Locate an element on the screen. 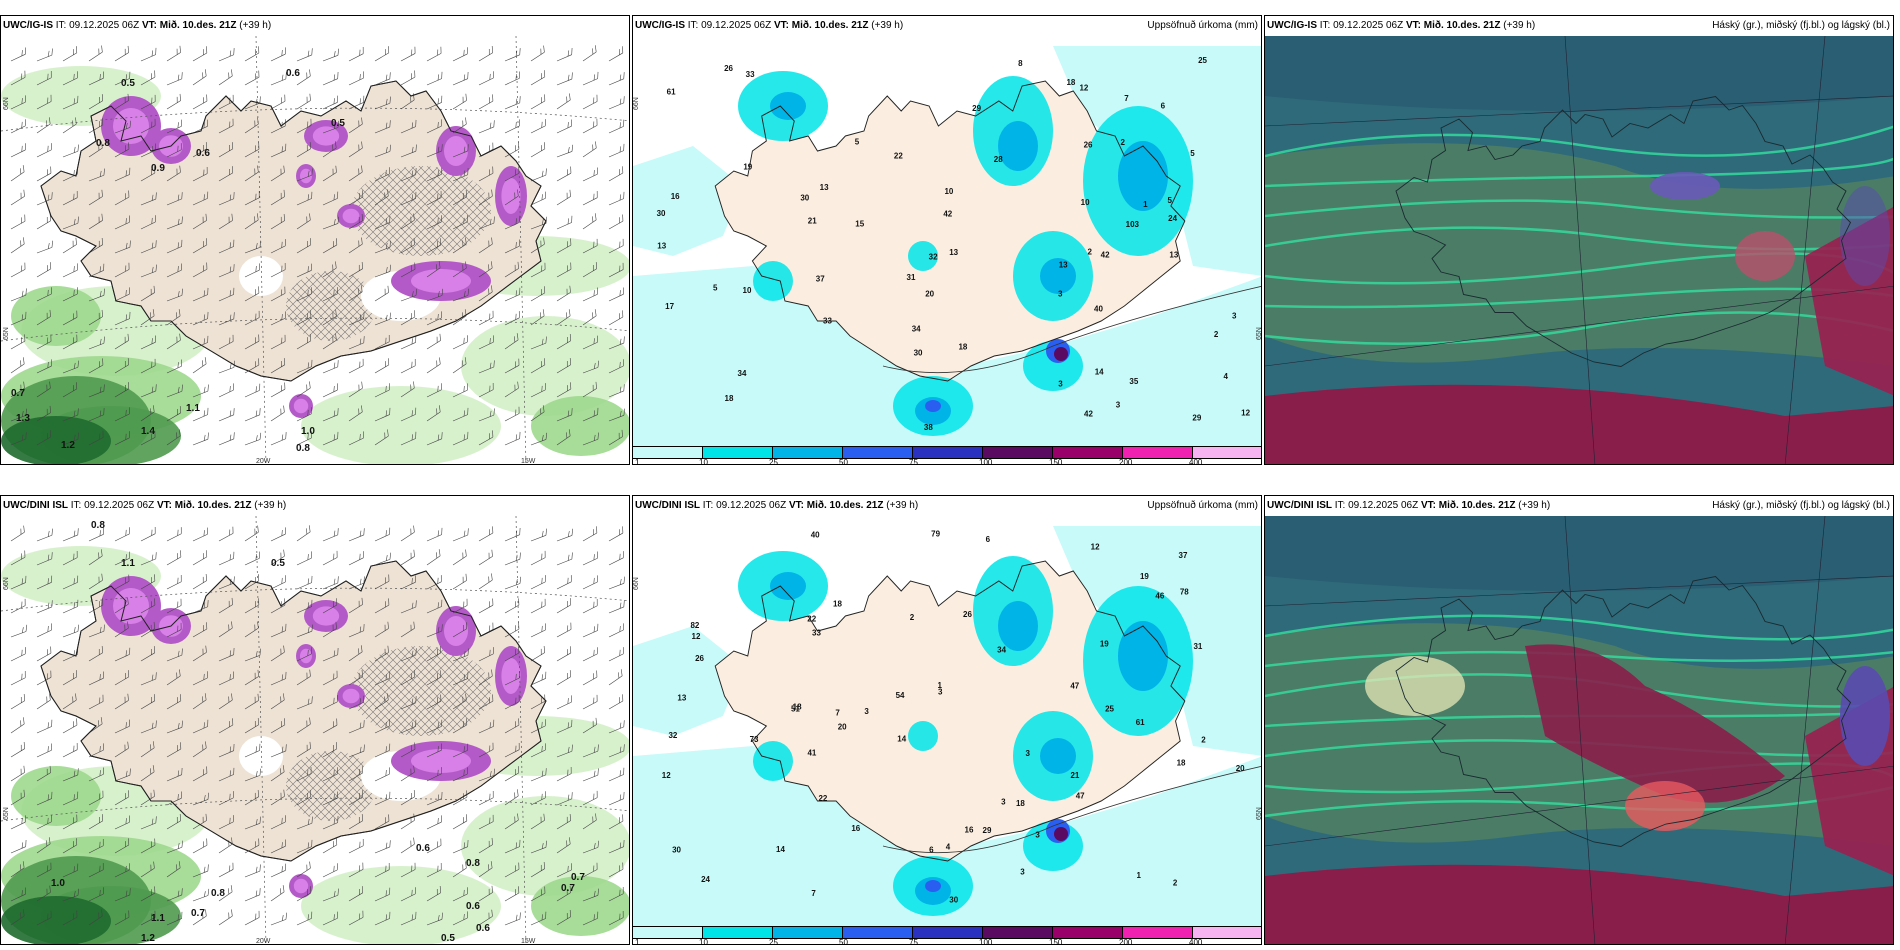 This screenshot has width=1900, height=950. mid-cloud-purple is located at coordinates (1685, 186).